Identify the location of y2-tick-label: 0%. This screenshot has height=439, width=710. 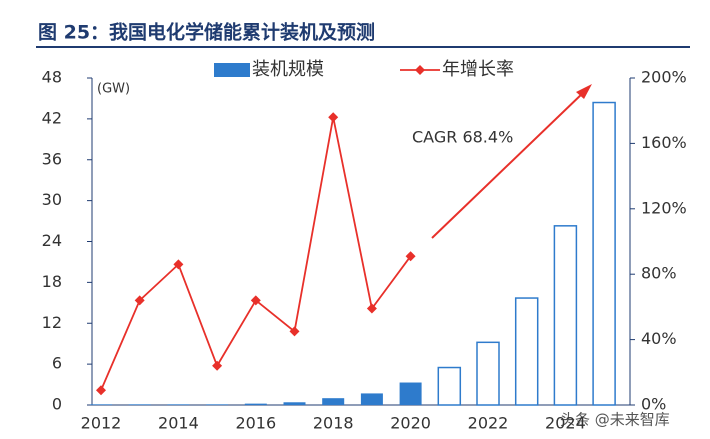
(653, 404).